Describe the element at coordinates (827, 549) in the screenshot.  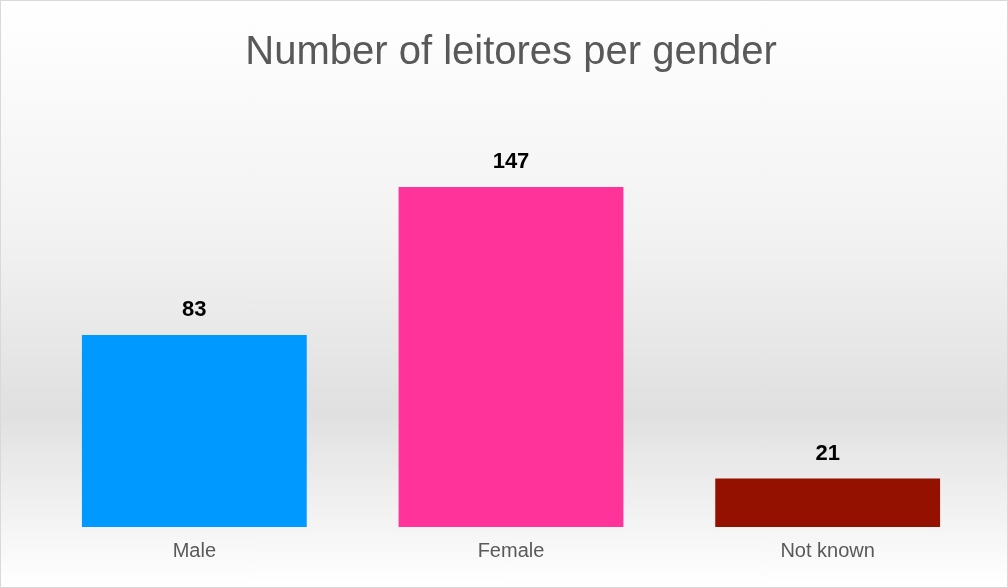
I see `x-tick-label: Not known` at that location.